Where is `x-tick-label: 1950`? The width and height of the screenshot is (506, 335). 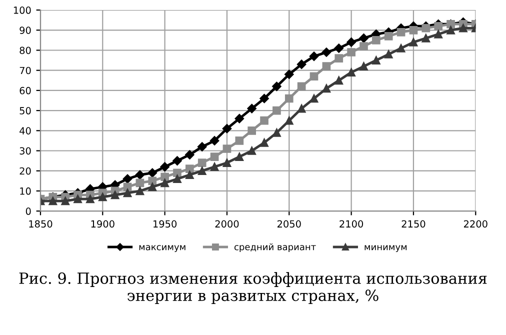
x-tick-label: 1950 is located at coordinates (165, 224).